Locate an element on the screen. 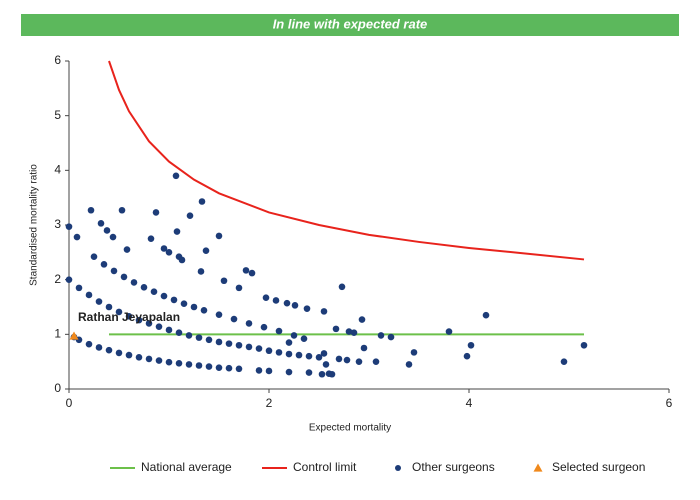  legend-label: National average is located at coordinates (186, 467).